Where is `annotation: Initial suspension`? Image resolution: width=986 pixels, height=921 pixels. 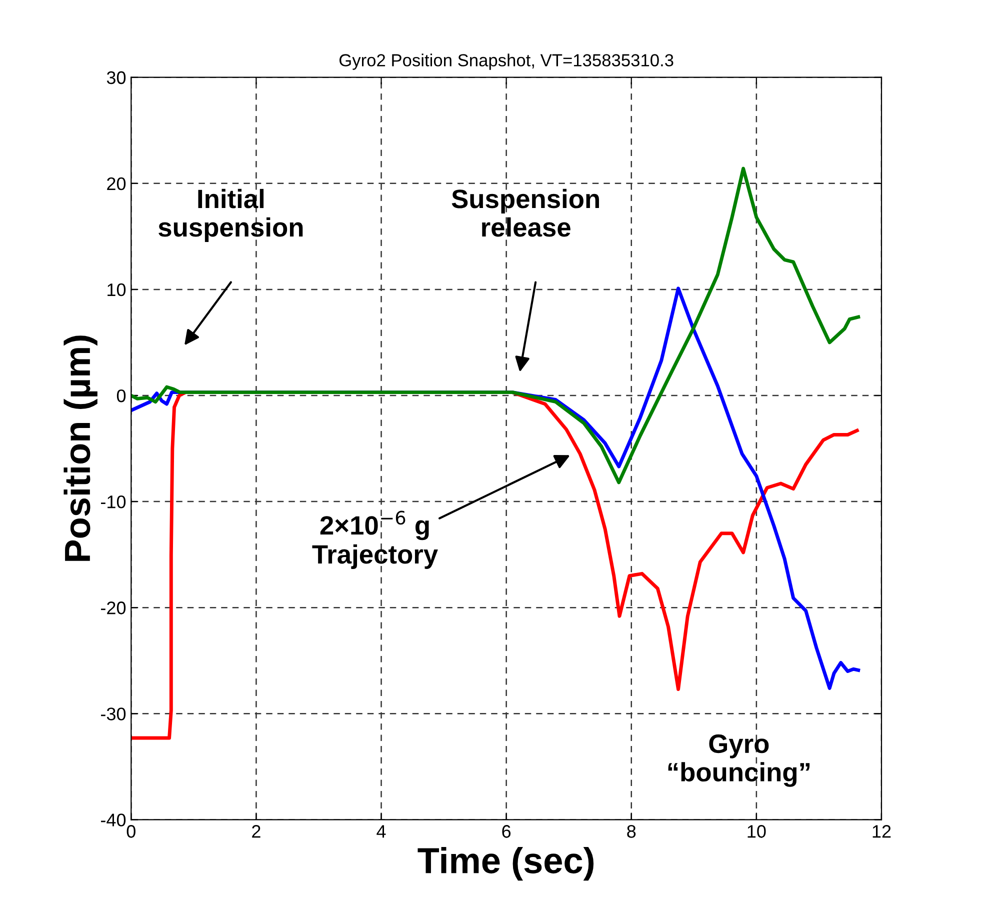 annotation: Initial suspension is located at coordinates (230, 215).